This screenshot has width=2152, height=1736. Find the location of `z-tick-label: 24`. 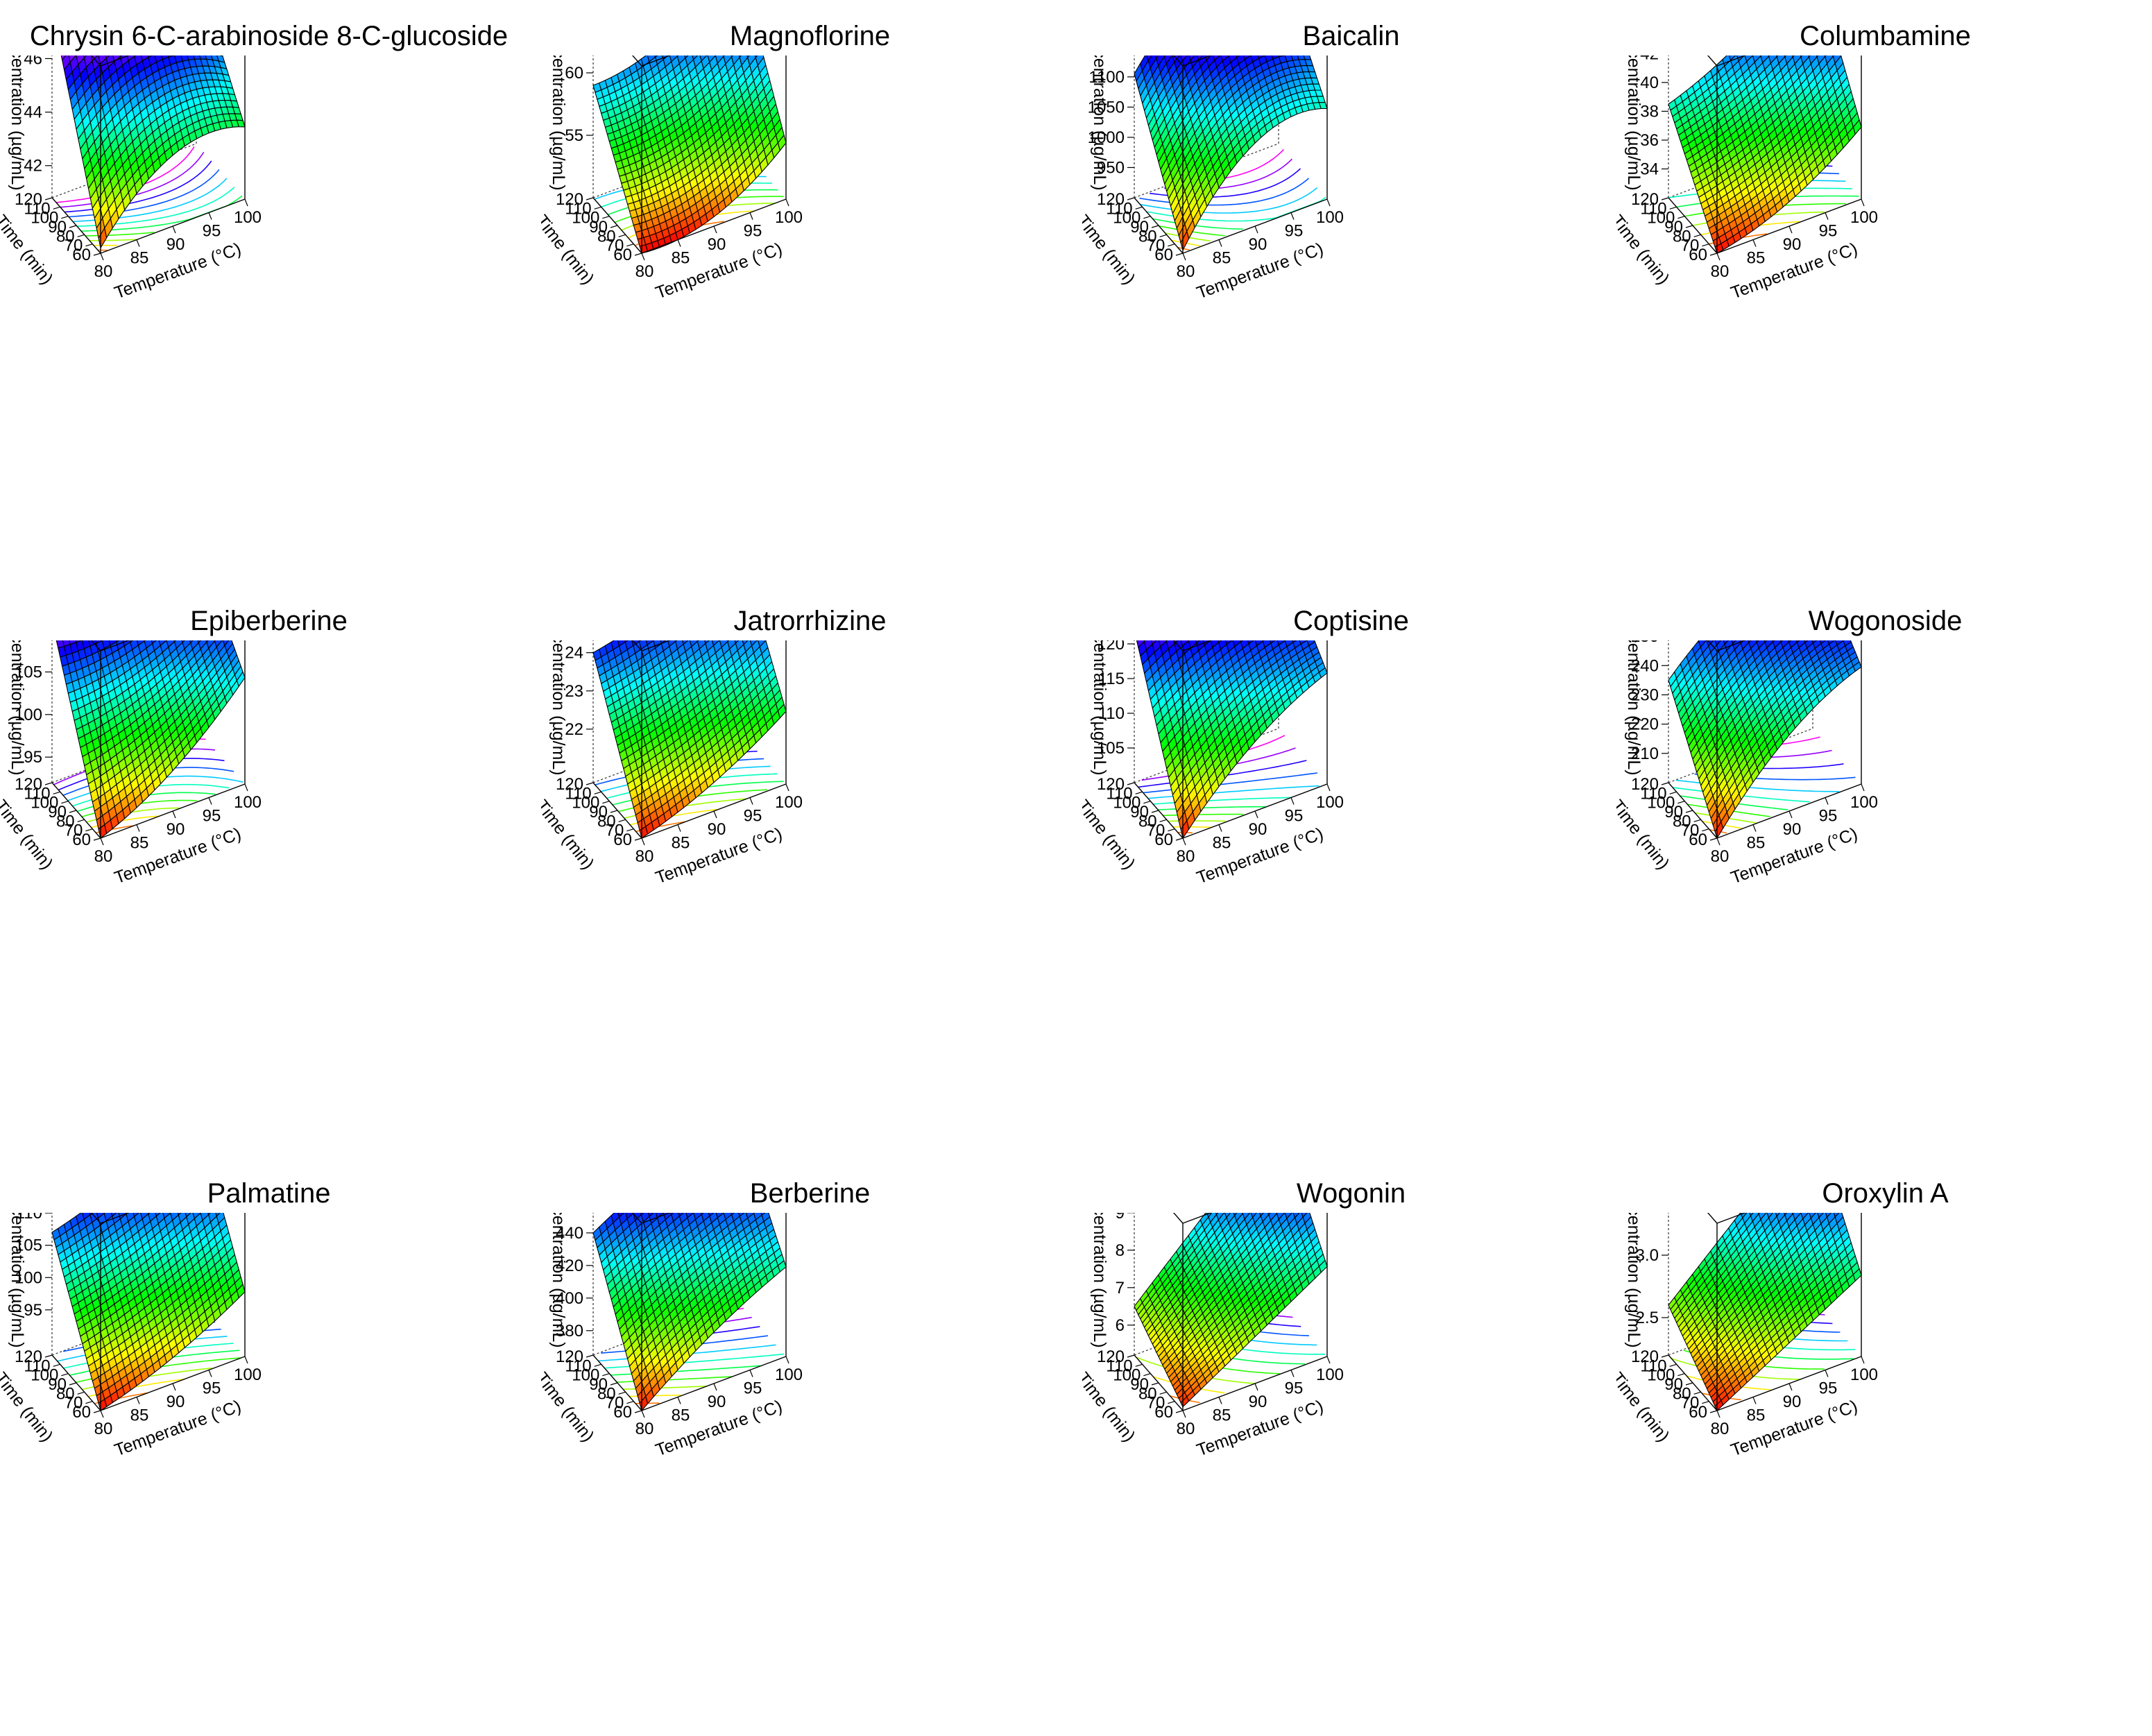

z-tick-label: 24 is located at coordinates (574, 653).